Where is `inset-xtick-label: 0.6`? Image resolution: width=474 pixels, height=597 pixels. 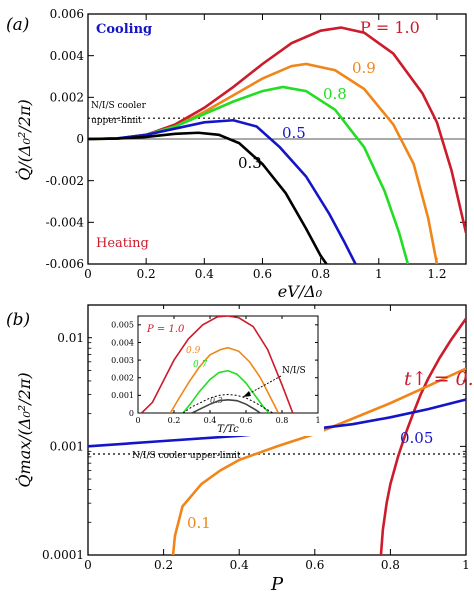 inset-xtick-label: 0.6 is located at coordinates (246, 420).